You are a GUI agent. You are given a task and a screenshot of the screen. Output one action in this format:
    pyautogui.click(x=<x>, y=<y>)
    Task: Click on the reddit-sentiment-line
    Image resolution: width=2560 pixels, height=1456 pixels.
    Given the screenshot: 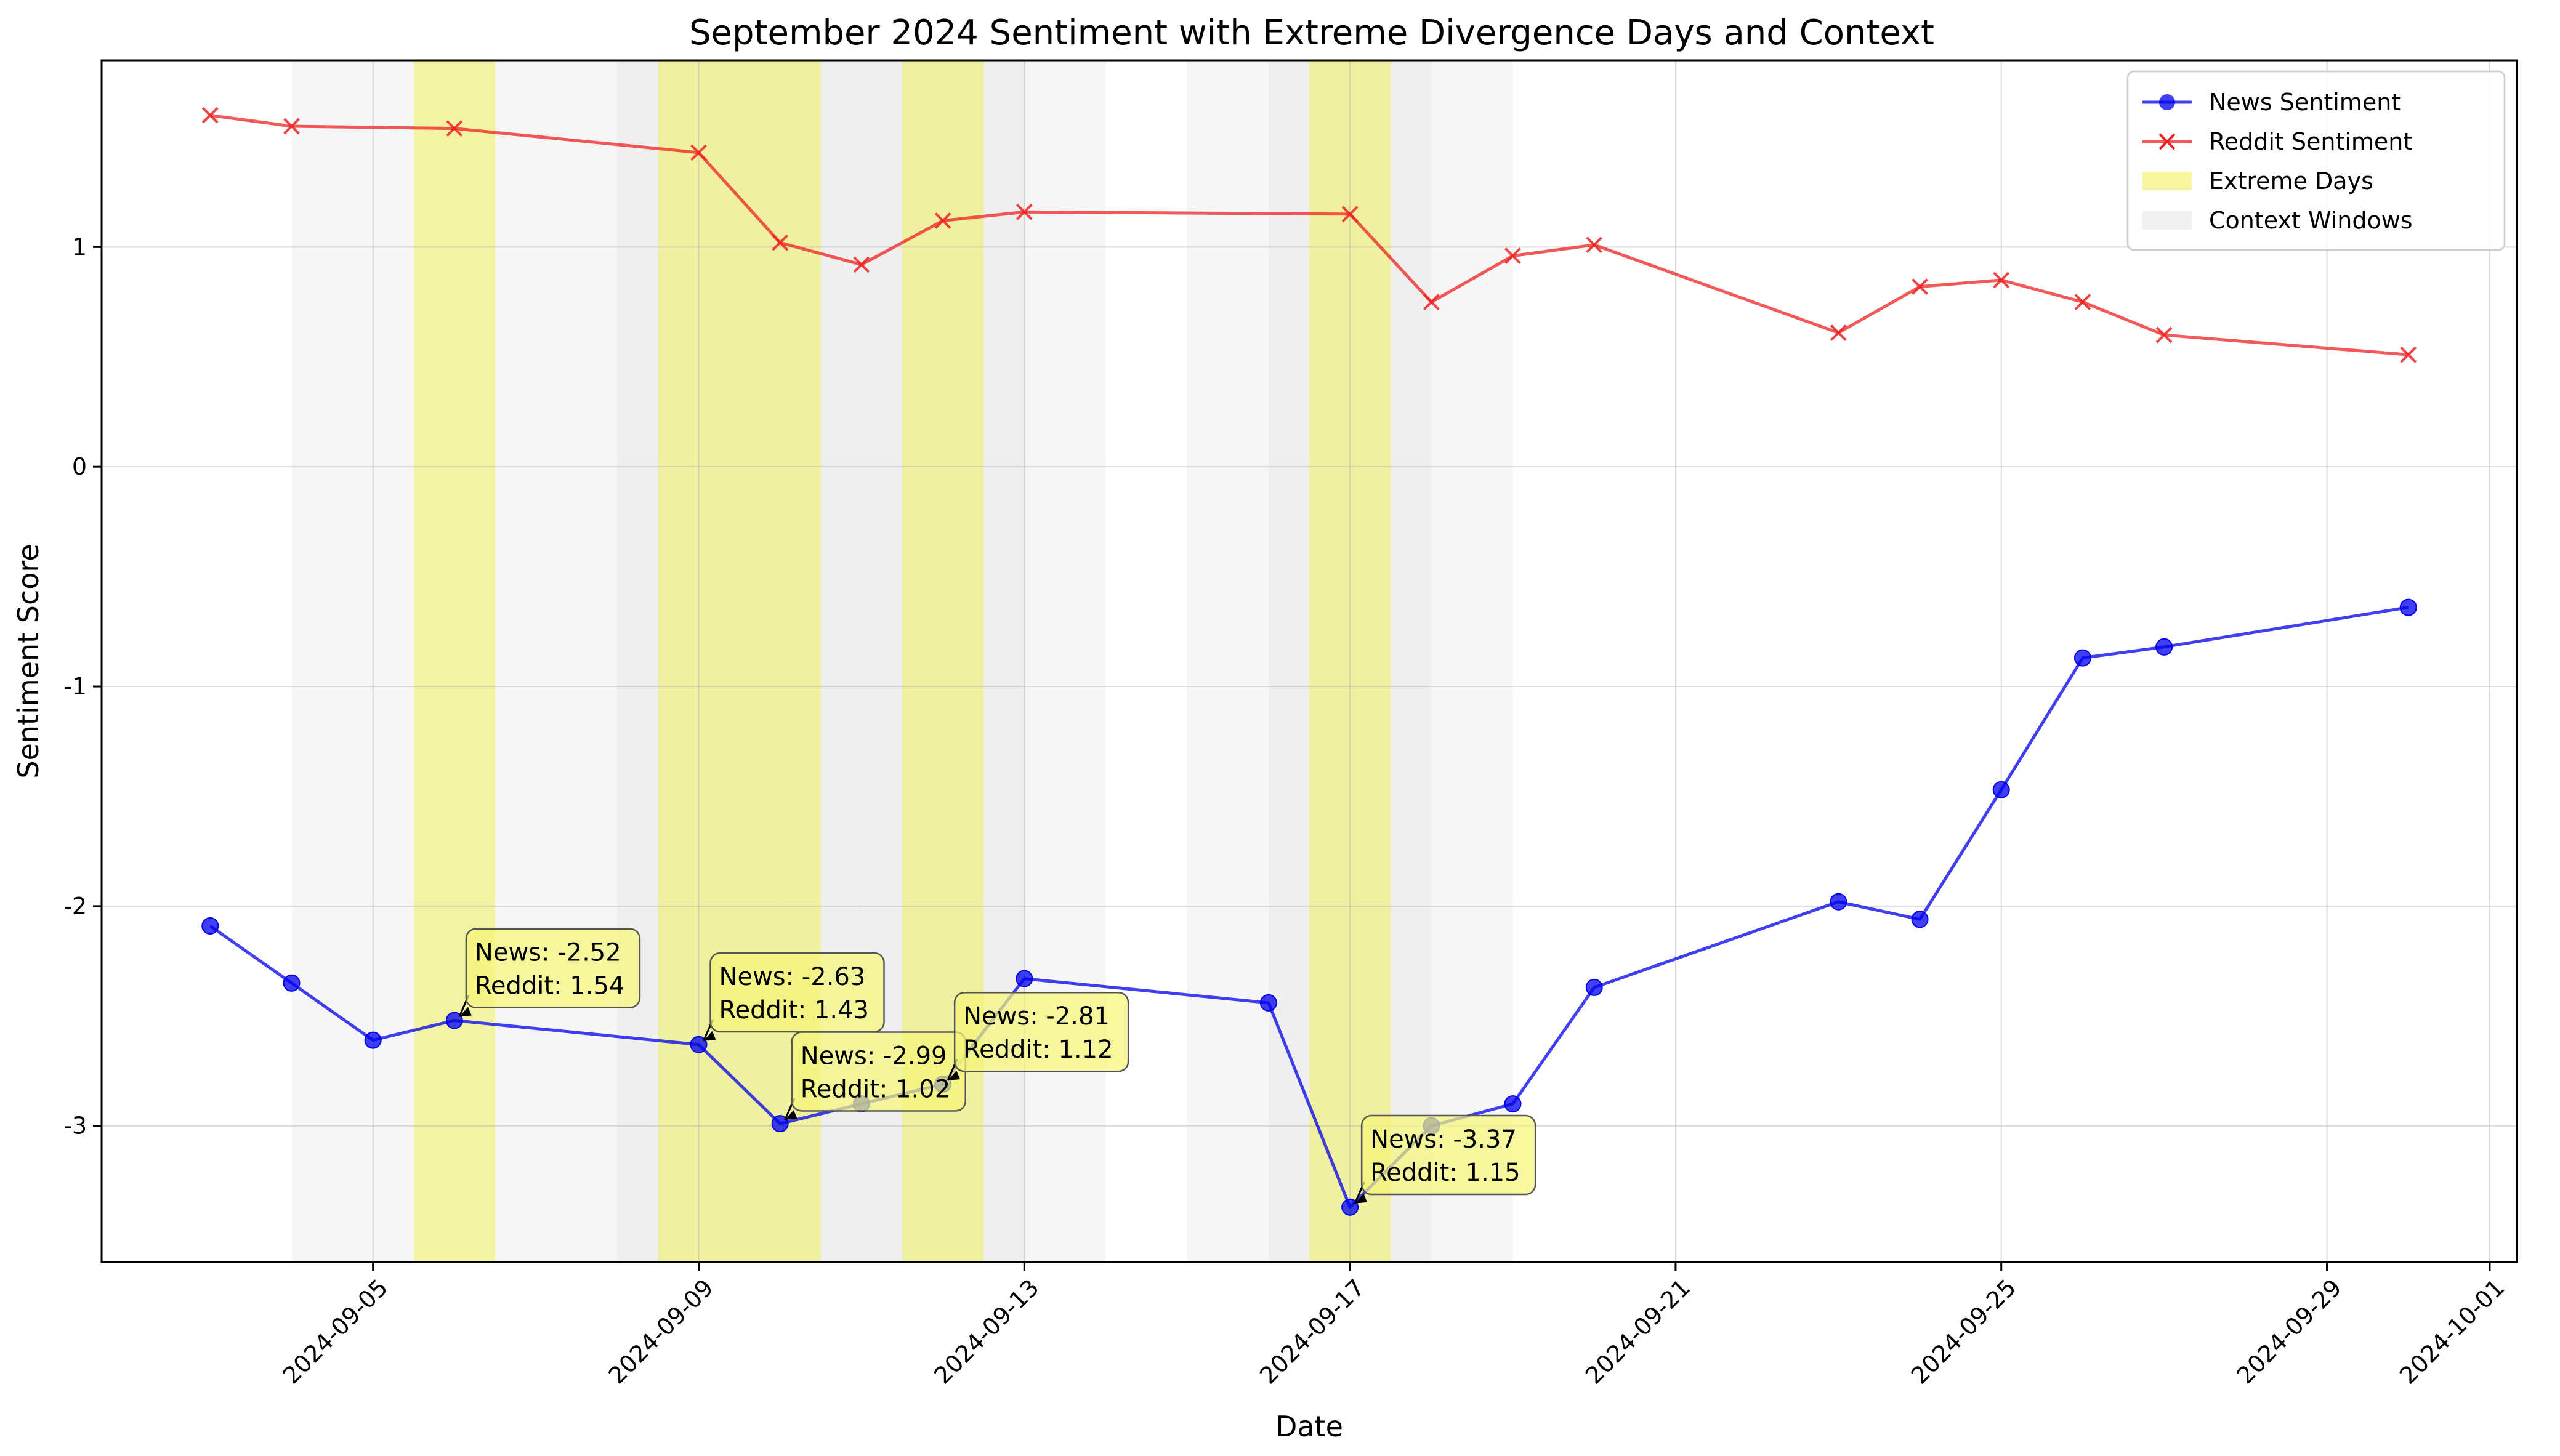 What is the action you would take?
    pyautogui.click(x=1309, y=235)
    